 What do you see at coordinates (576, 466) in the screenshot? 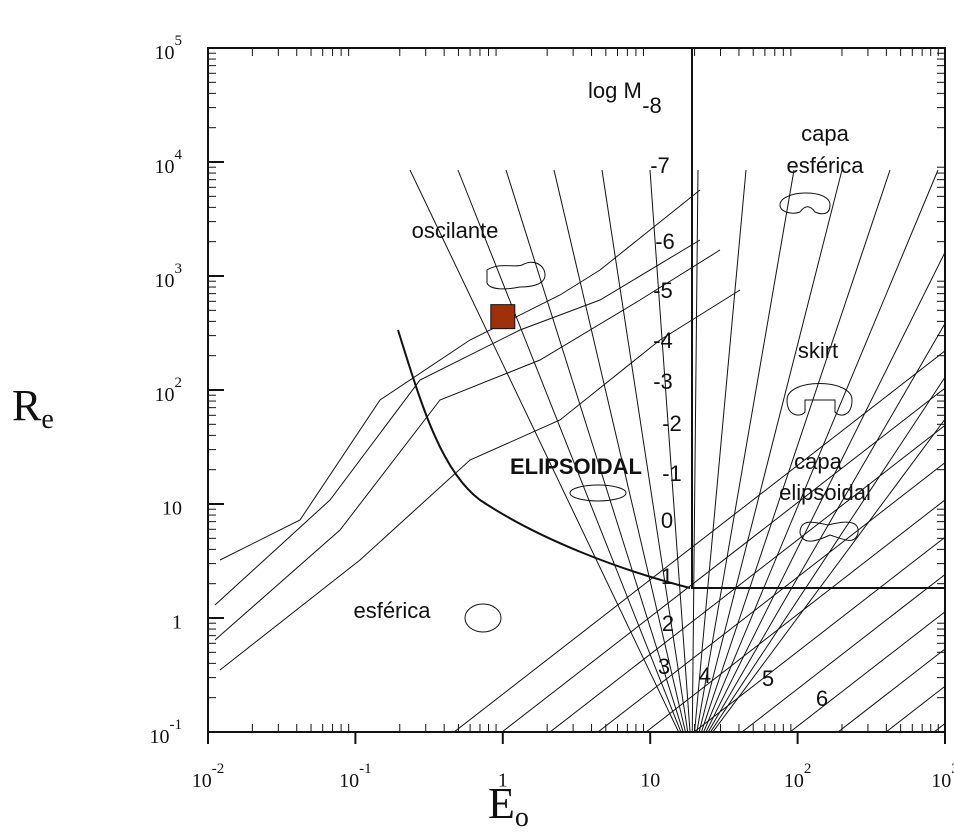
I see `region-label: ELIPSOIDAL` at bounding box center [576, 466].